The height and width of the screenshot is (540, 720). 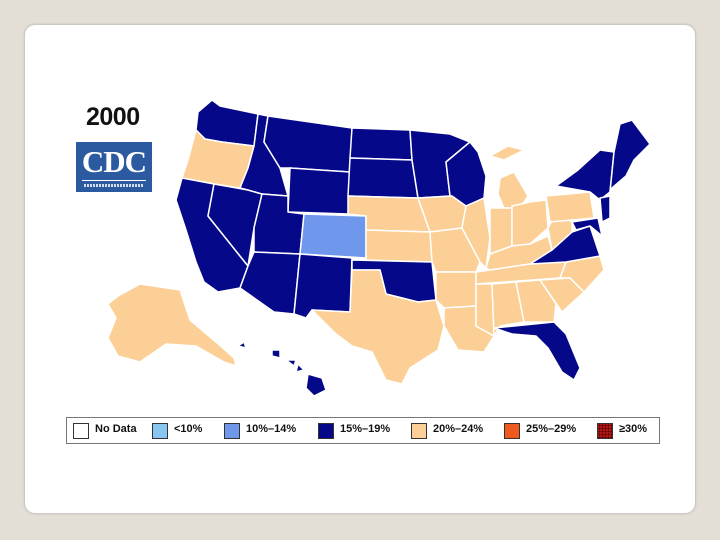 I want to click on state-mt, so click(x=308, y=144).